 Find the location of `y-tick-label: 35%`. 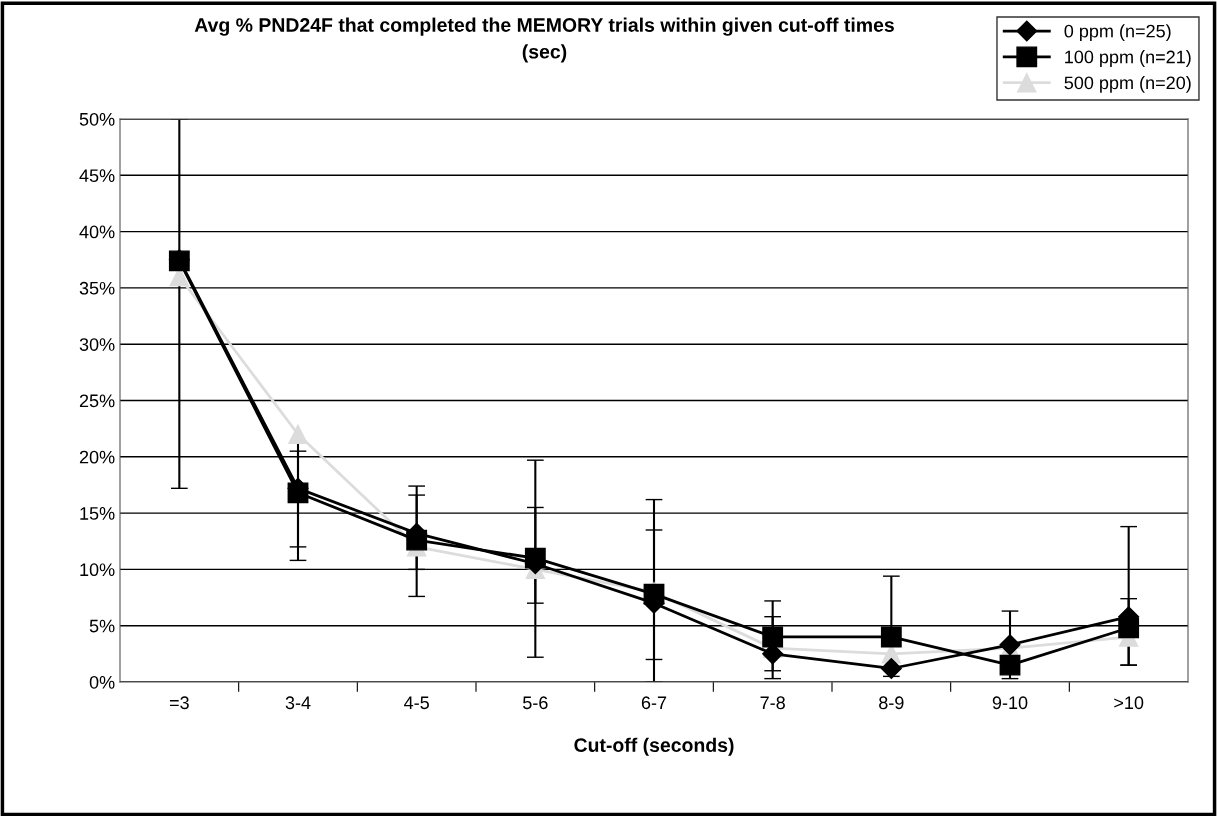

y-tick-label: 35% is located at coordinates (97, 288).